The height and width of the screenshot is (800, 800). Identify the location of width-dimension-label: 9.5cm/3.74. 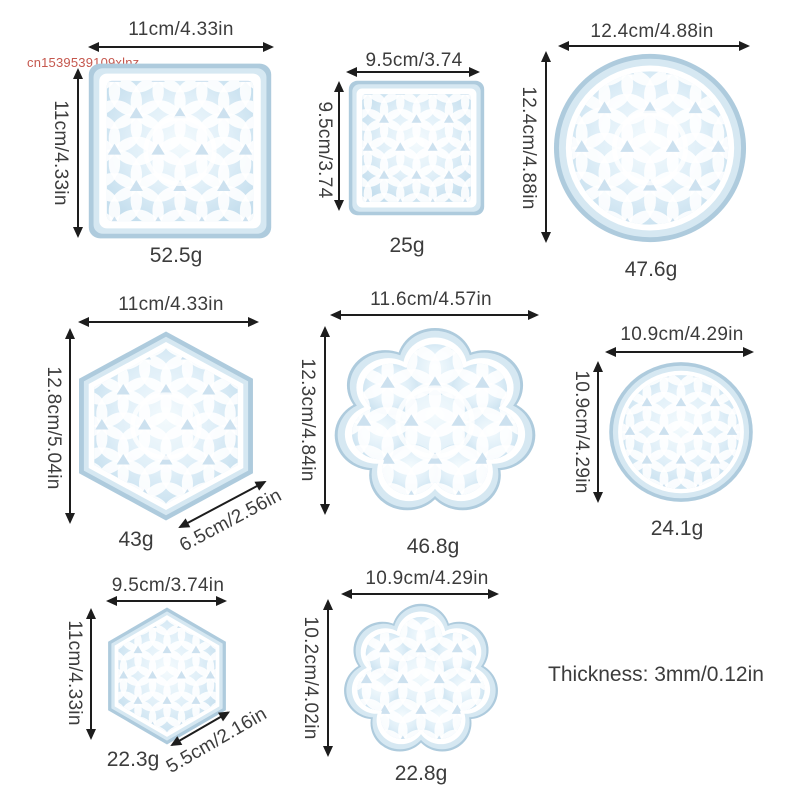
(414, 60).